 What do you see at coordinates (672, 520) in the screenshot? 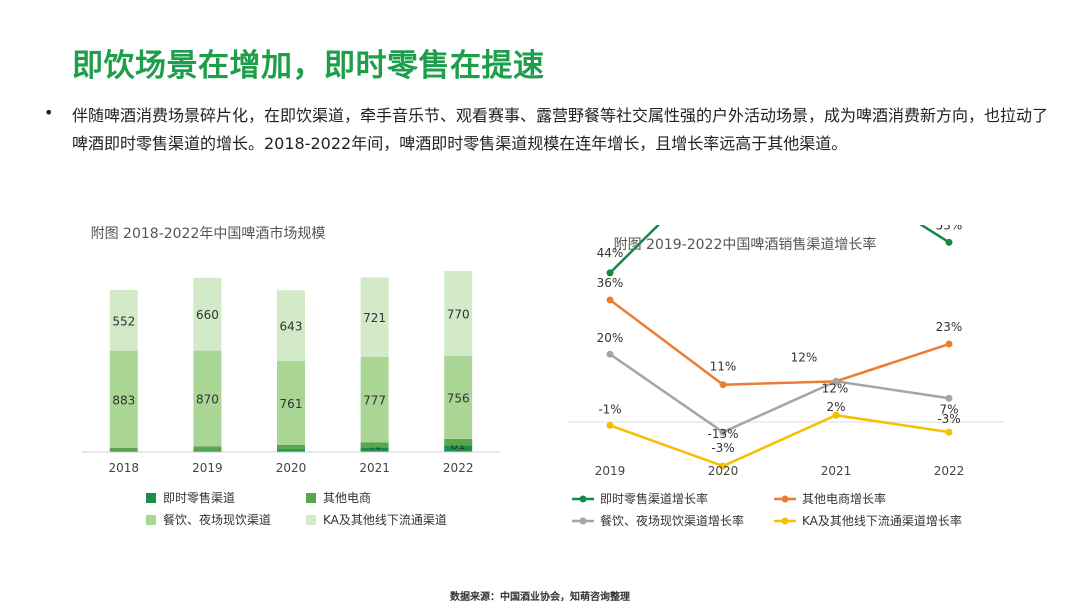
I see `legend-label: 餐饮、夜场现饮渠道增长率` at bounding box center [672, 520].